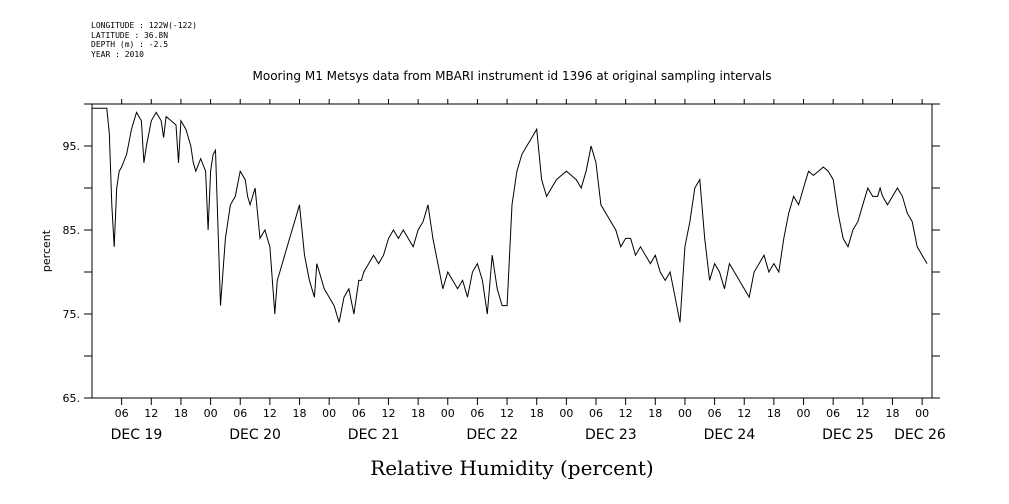 The height and width of the screenshot is (504, 1009). What do you see at coordinates (117, 54) in the screenshot?
I see `year-label: YEAR : 2010` at bounding box center [117, 54].